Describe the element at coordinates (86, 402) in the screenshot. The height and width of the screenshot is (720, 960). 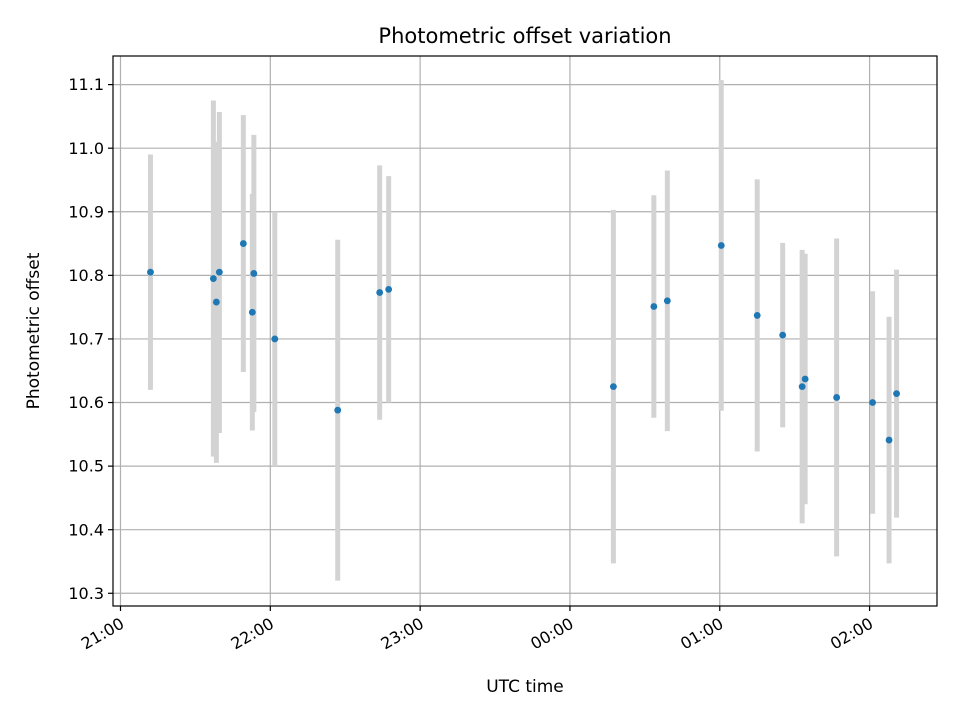
I see `y-tick-label: 10.6` at that location.